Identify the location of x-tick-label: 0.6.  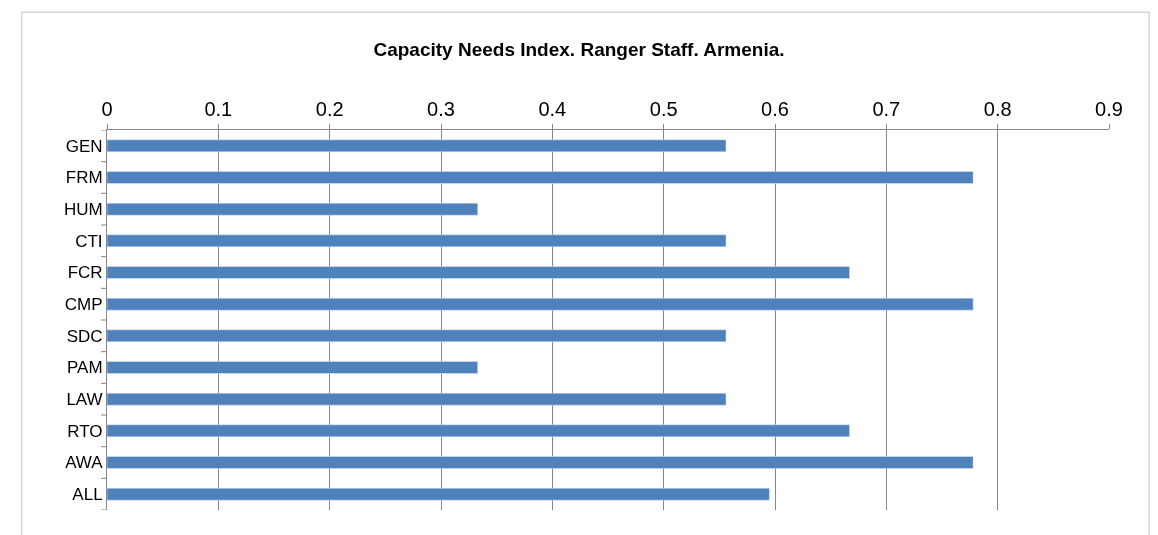
(775, 109).